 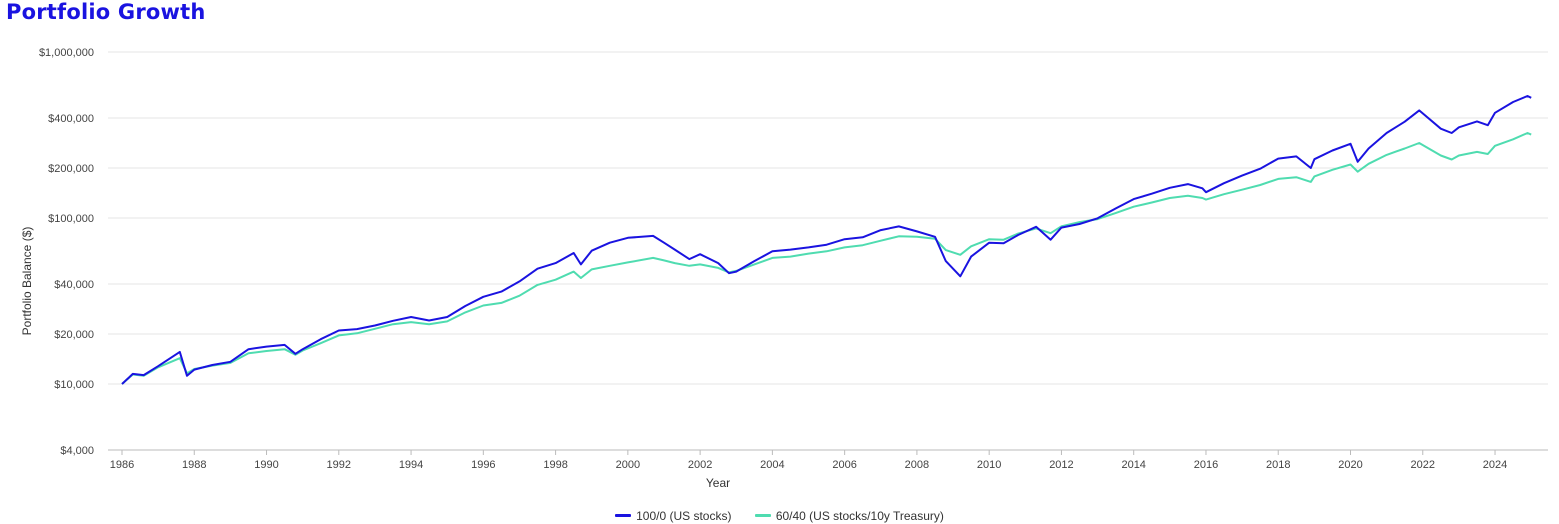 I want to click on x-tick-label: 2010, so click(x=989, y=465).